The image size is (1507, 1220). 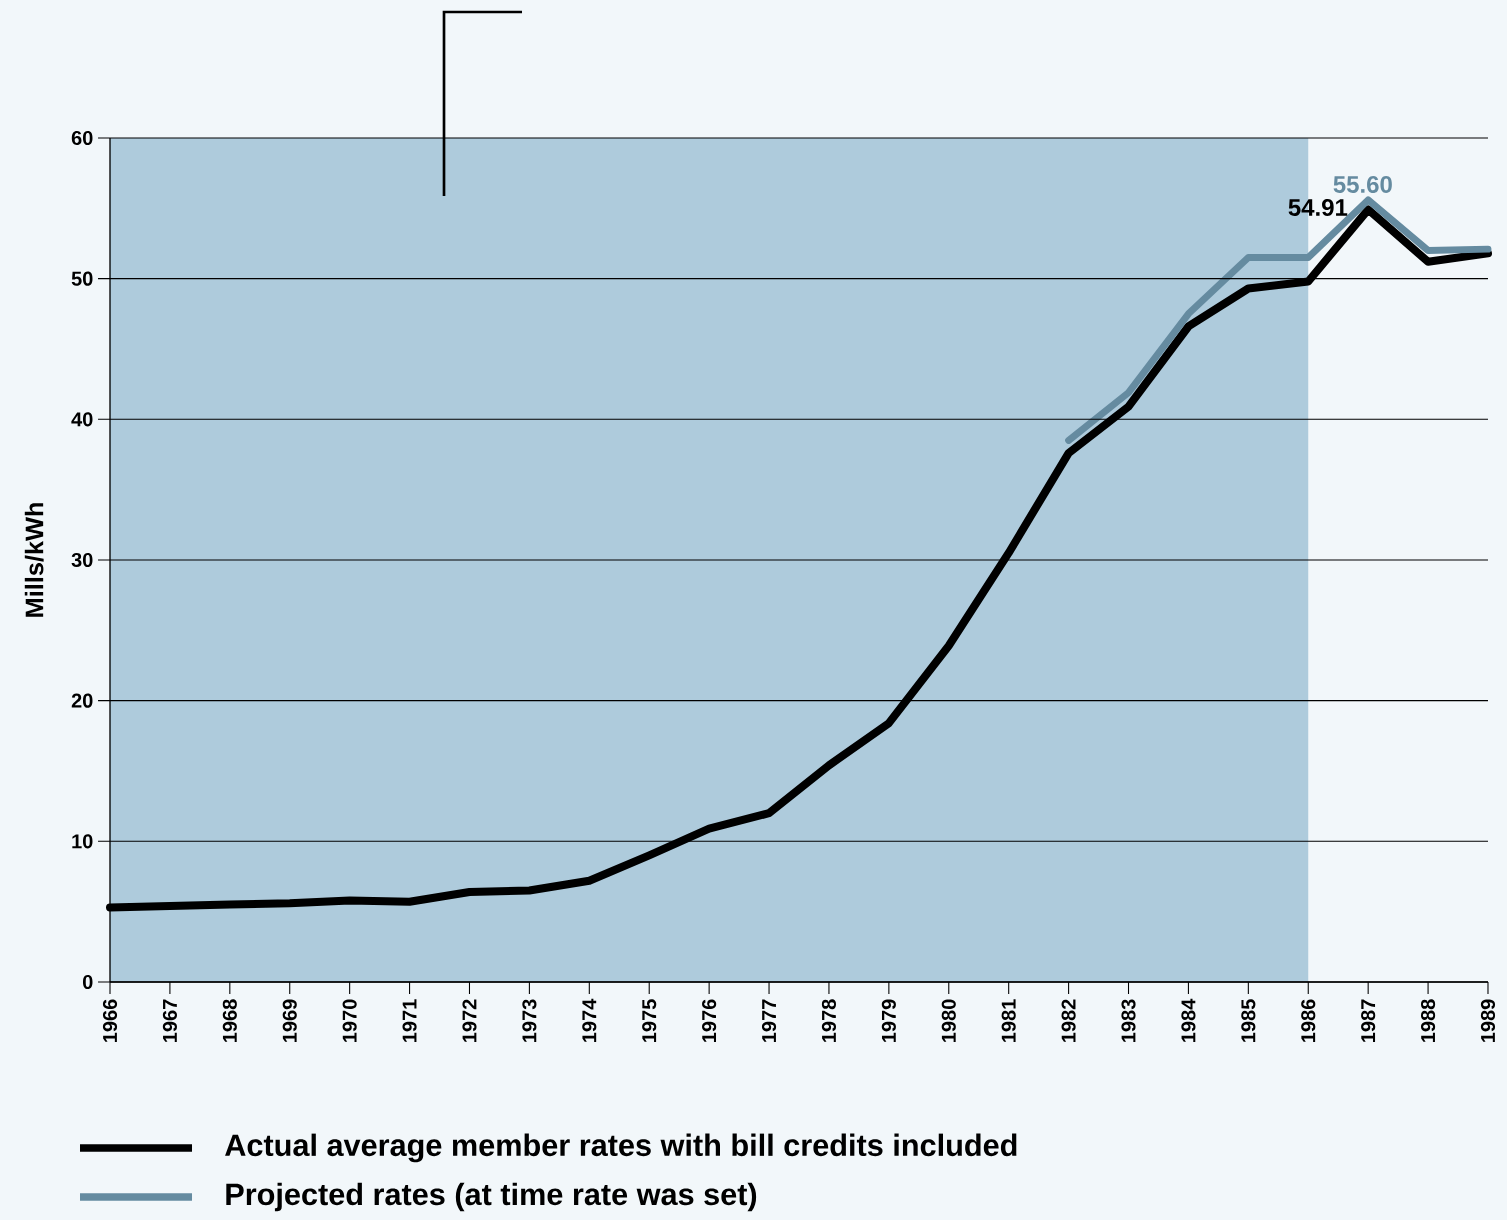 What do you see at coordinates (1318, 207) in the screenshot?
I see `data-label: 54.91` at bounding box center [1318, 207].